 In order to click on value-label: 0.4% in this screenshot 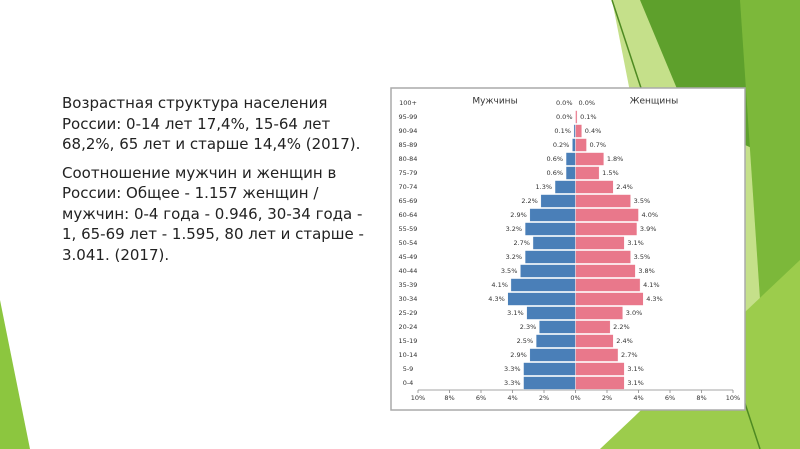, I will do `click(593, 131)`.